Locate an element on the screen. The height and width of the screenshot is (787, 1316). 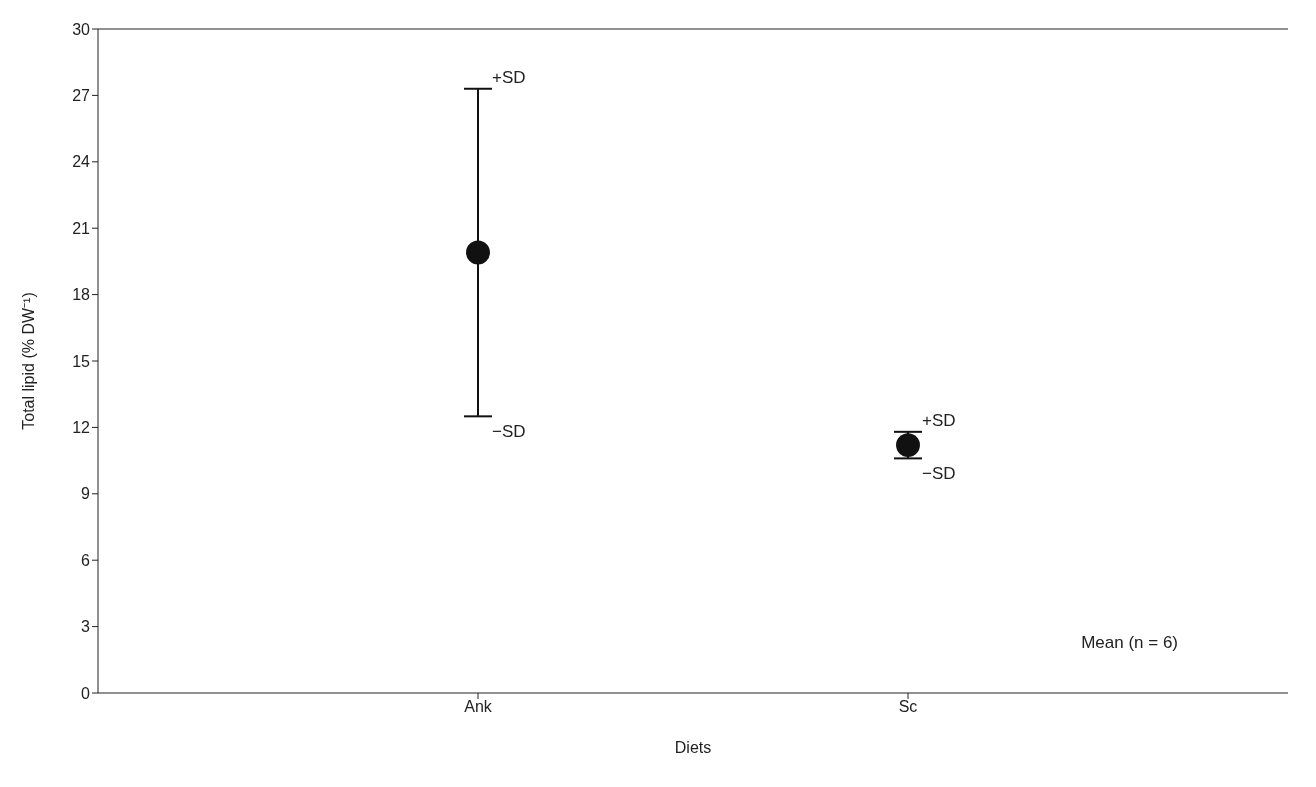
y-tick-label: 21 is located at coordinates (81, 228).